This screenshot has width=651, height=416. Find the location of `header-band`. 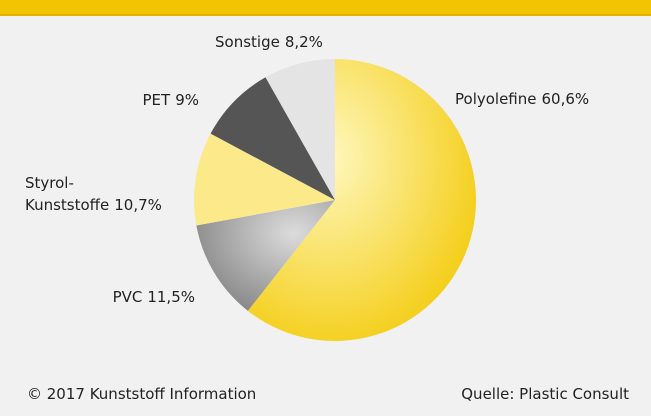

header-band is located at coordinates (325, 8).